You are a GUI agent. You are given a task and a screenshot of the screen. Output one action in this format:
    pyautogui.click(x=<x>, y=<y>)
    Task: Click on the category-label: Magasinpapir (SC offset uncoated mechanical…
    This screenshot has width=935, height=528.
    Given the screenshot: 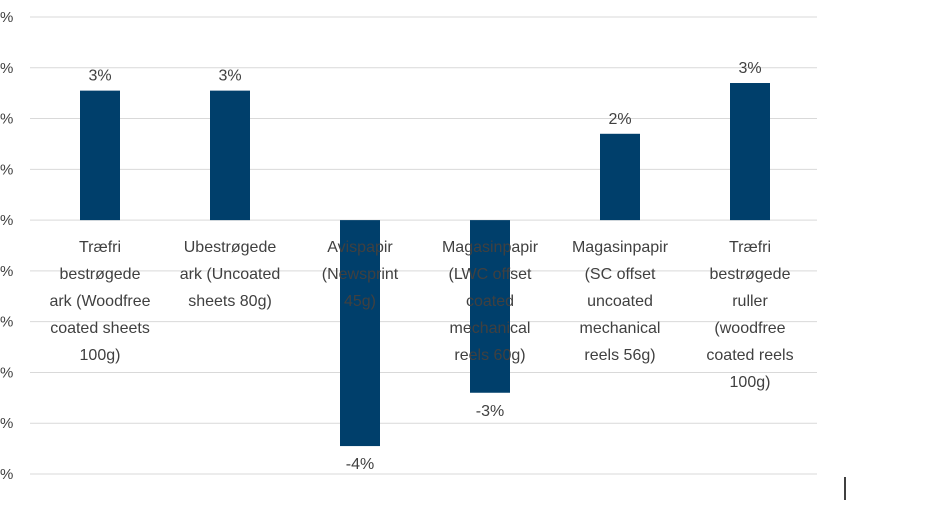 What is the action you would take?
    pyautogui.click(x=620, y=301)
    